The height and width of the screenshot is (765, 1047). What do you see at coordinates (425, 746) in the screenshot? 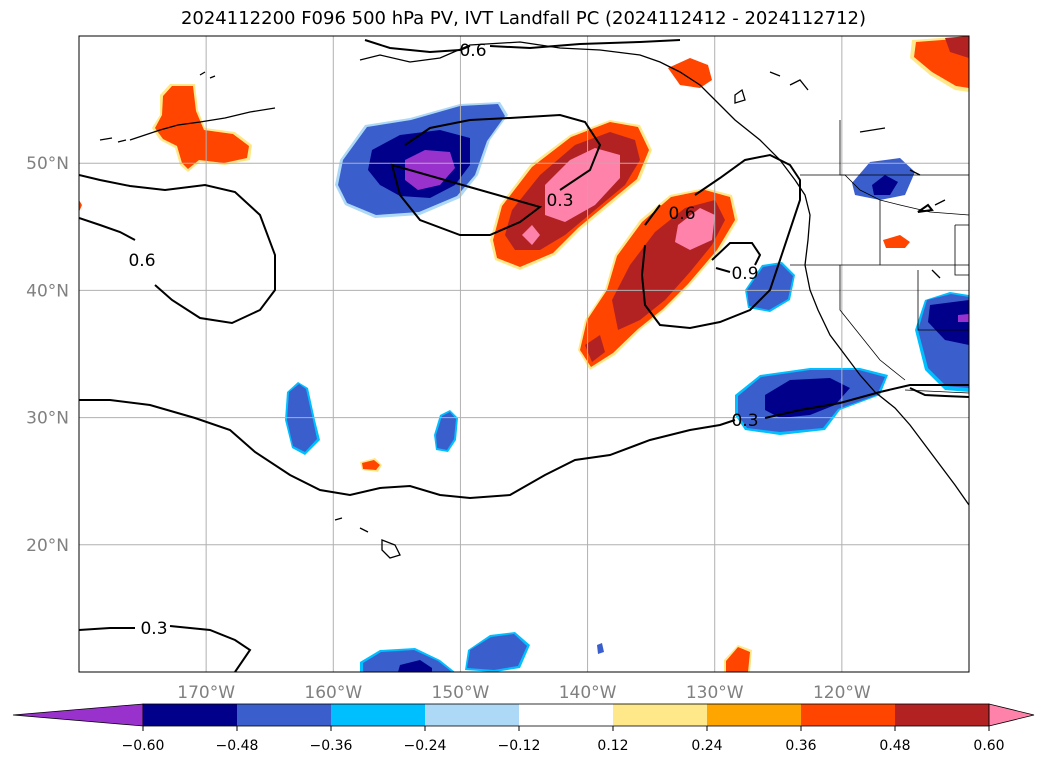
I see `colorbar-tick-label: −0.24` at bounding box center [425, 746].